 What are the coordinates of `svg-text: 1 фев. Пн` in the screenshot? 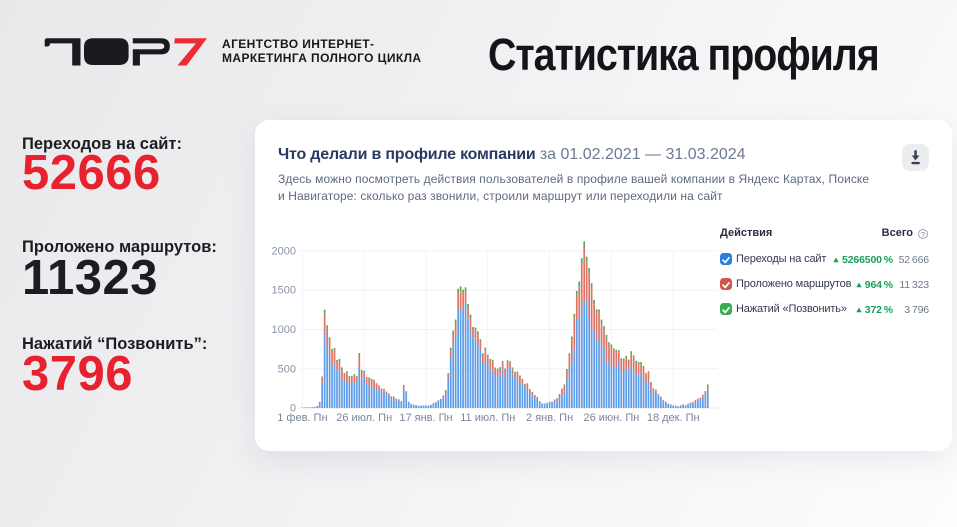 It's located at (302, 418).